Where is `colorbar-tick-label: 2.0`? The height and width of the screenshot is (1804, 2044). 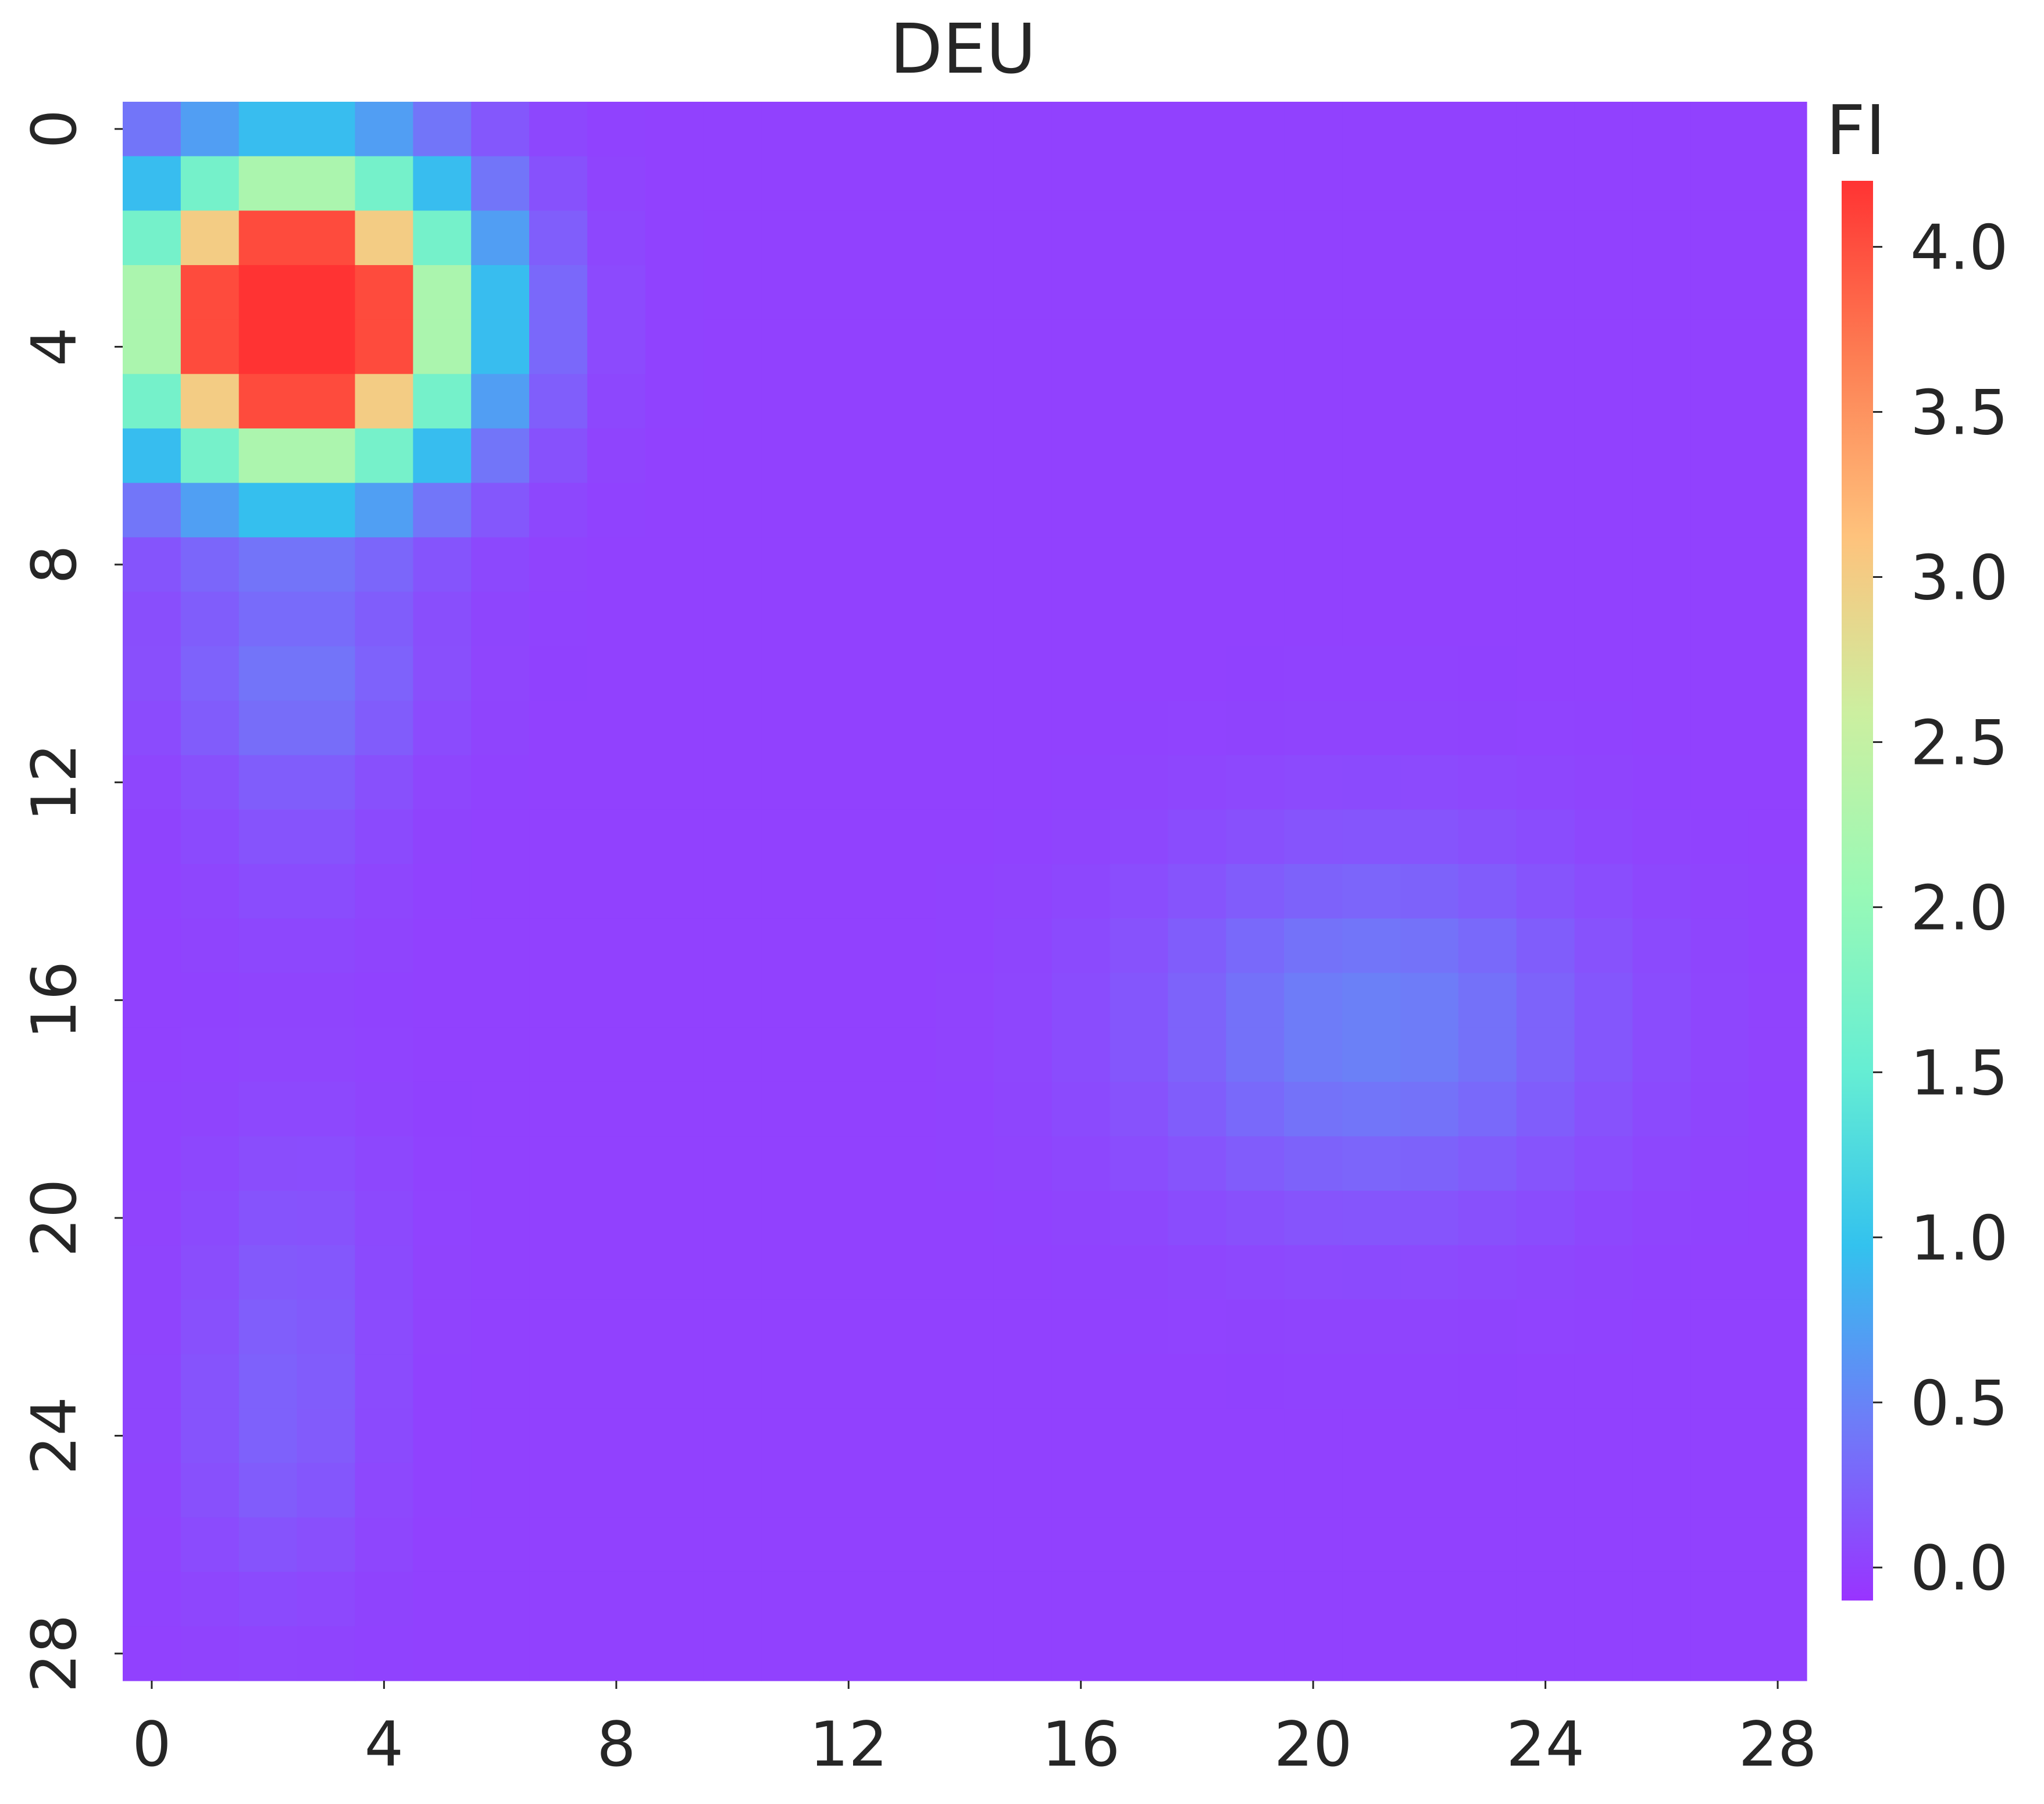 colorbar-tick-label: 2.0 is located at coordinates (1959, 908).